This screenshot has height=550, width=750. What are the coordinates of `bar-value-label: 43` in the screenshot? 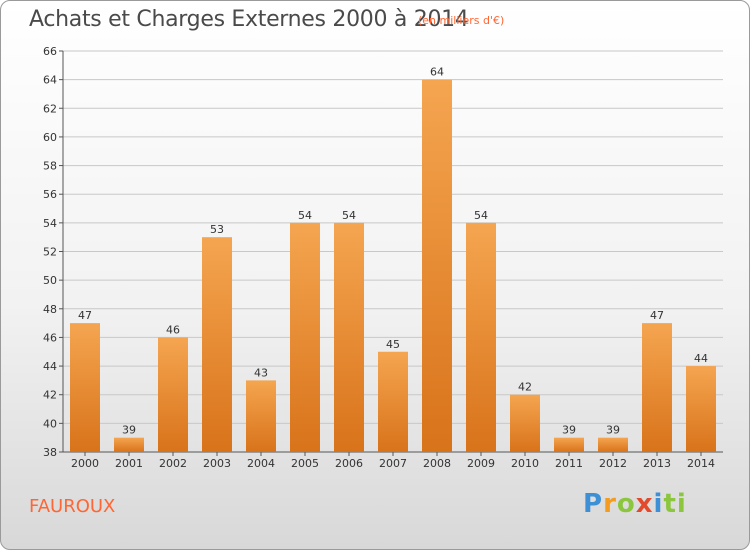 It's located at (261, 372).